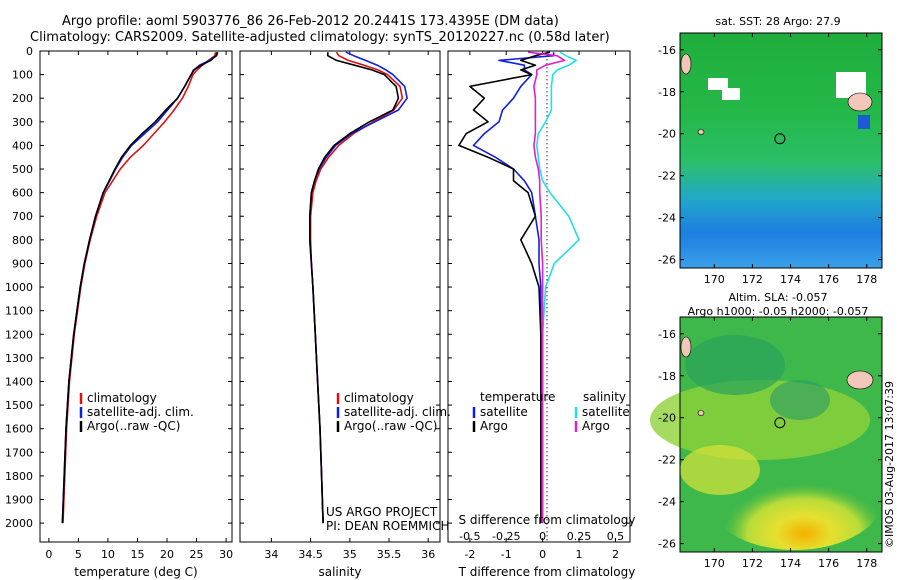  I want to click on map-lat-label: -24, so click(667, 218).